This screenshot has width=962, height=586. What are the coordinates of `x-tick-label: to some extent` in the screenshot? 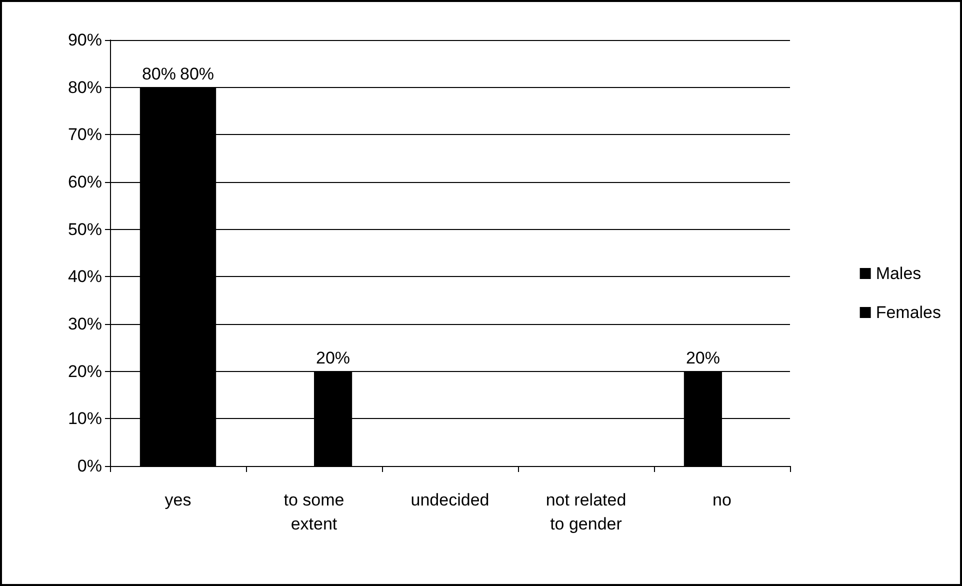 It's located at (314, 512).